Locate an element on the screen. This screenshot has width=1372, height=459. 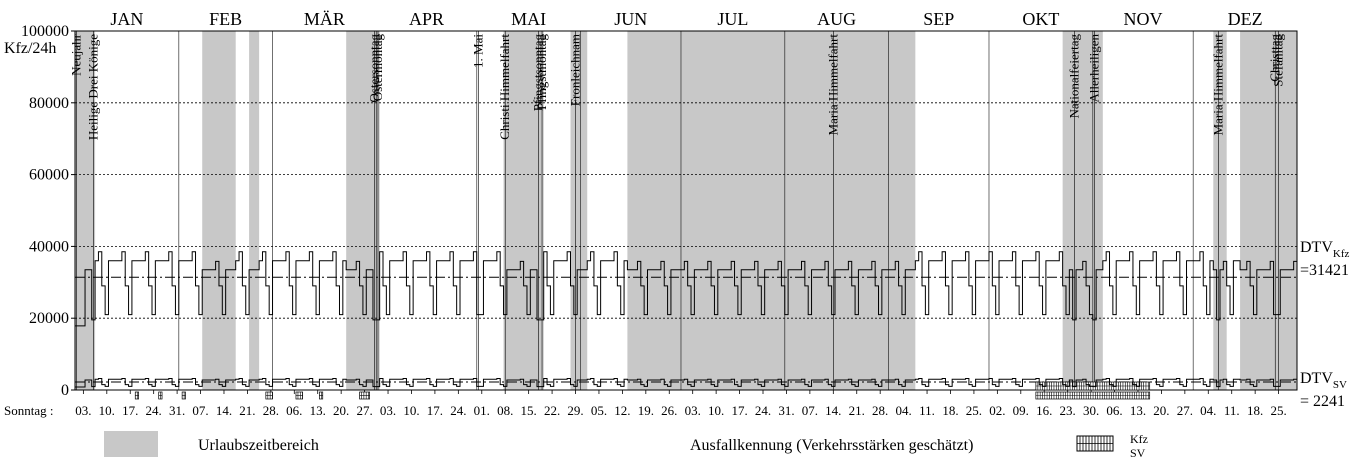
month-label: FEB is located at coordinates (225, 19).